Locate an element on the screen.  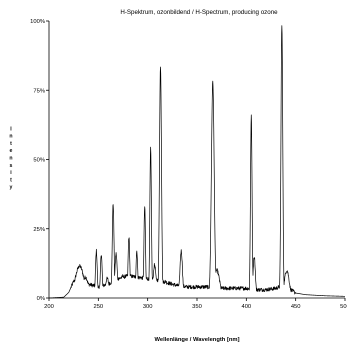
y-axis-label-char: y is located at coordinates (11, 188).